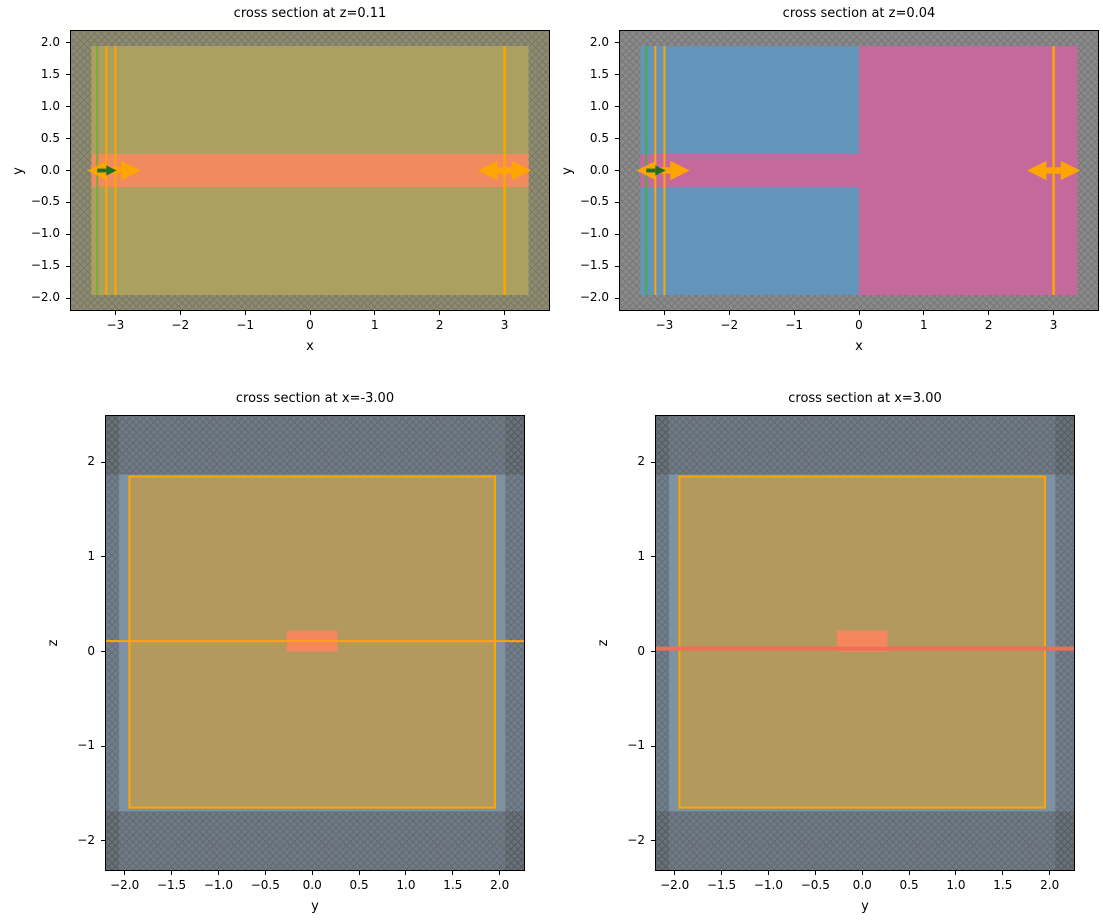 The image size is (1103, 924). I want to click on pml-bottom-hatched-hatch, so click(315, 841).